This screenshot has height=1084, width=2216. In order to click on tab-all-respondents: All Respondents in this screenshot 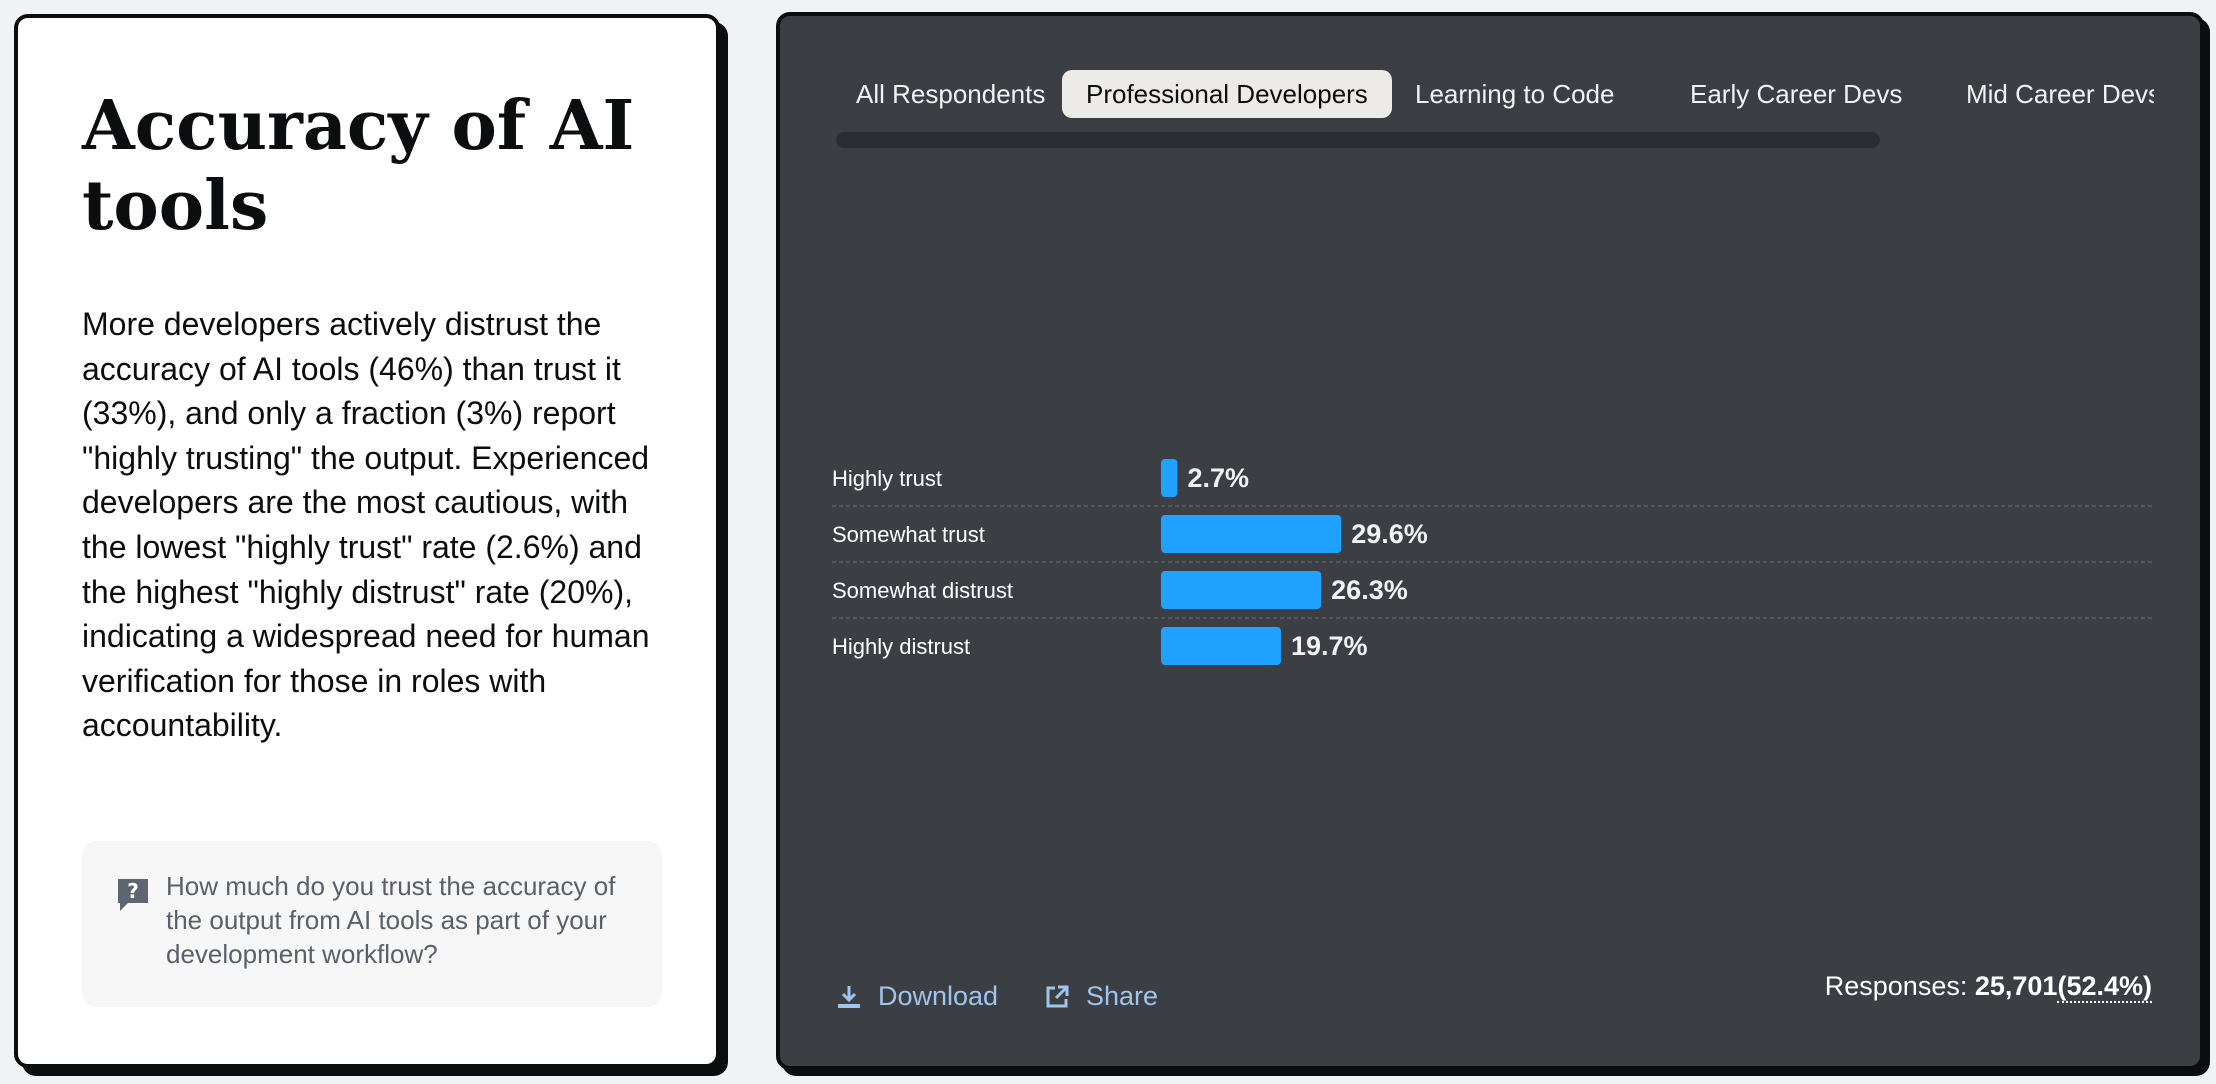, I will do `click(951, 94)`.